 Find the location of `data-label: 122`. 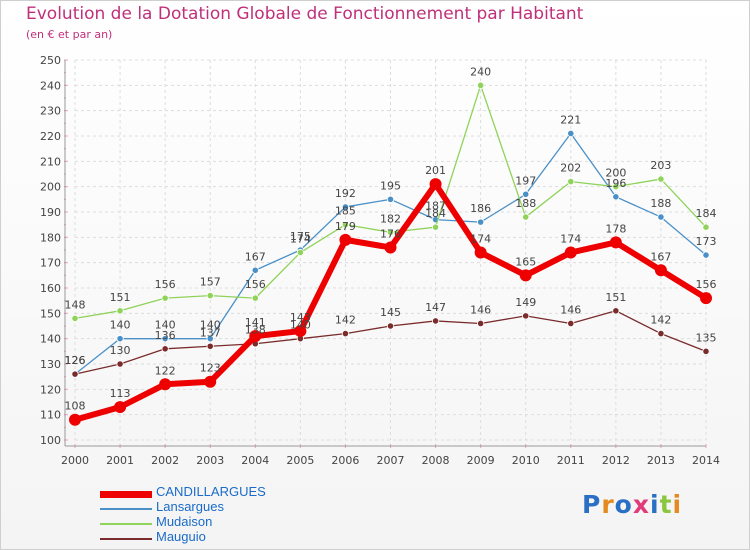

data-label: 122 is located at coordinates (165, 370).